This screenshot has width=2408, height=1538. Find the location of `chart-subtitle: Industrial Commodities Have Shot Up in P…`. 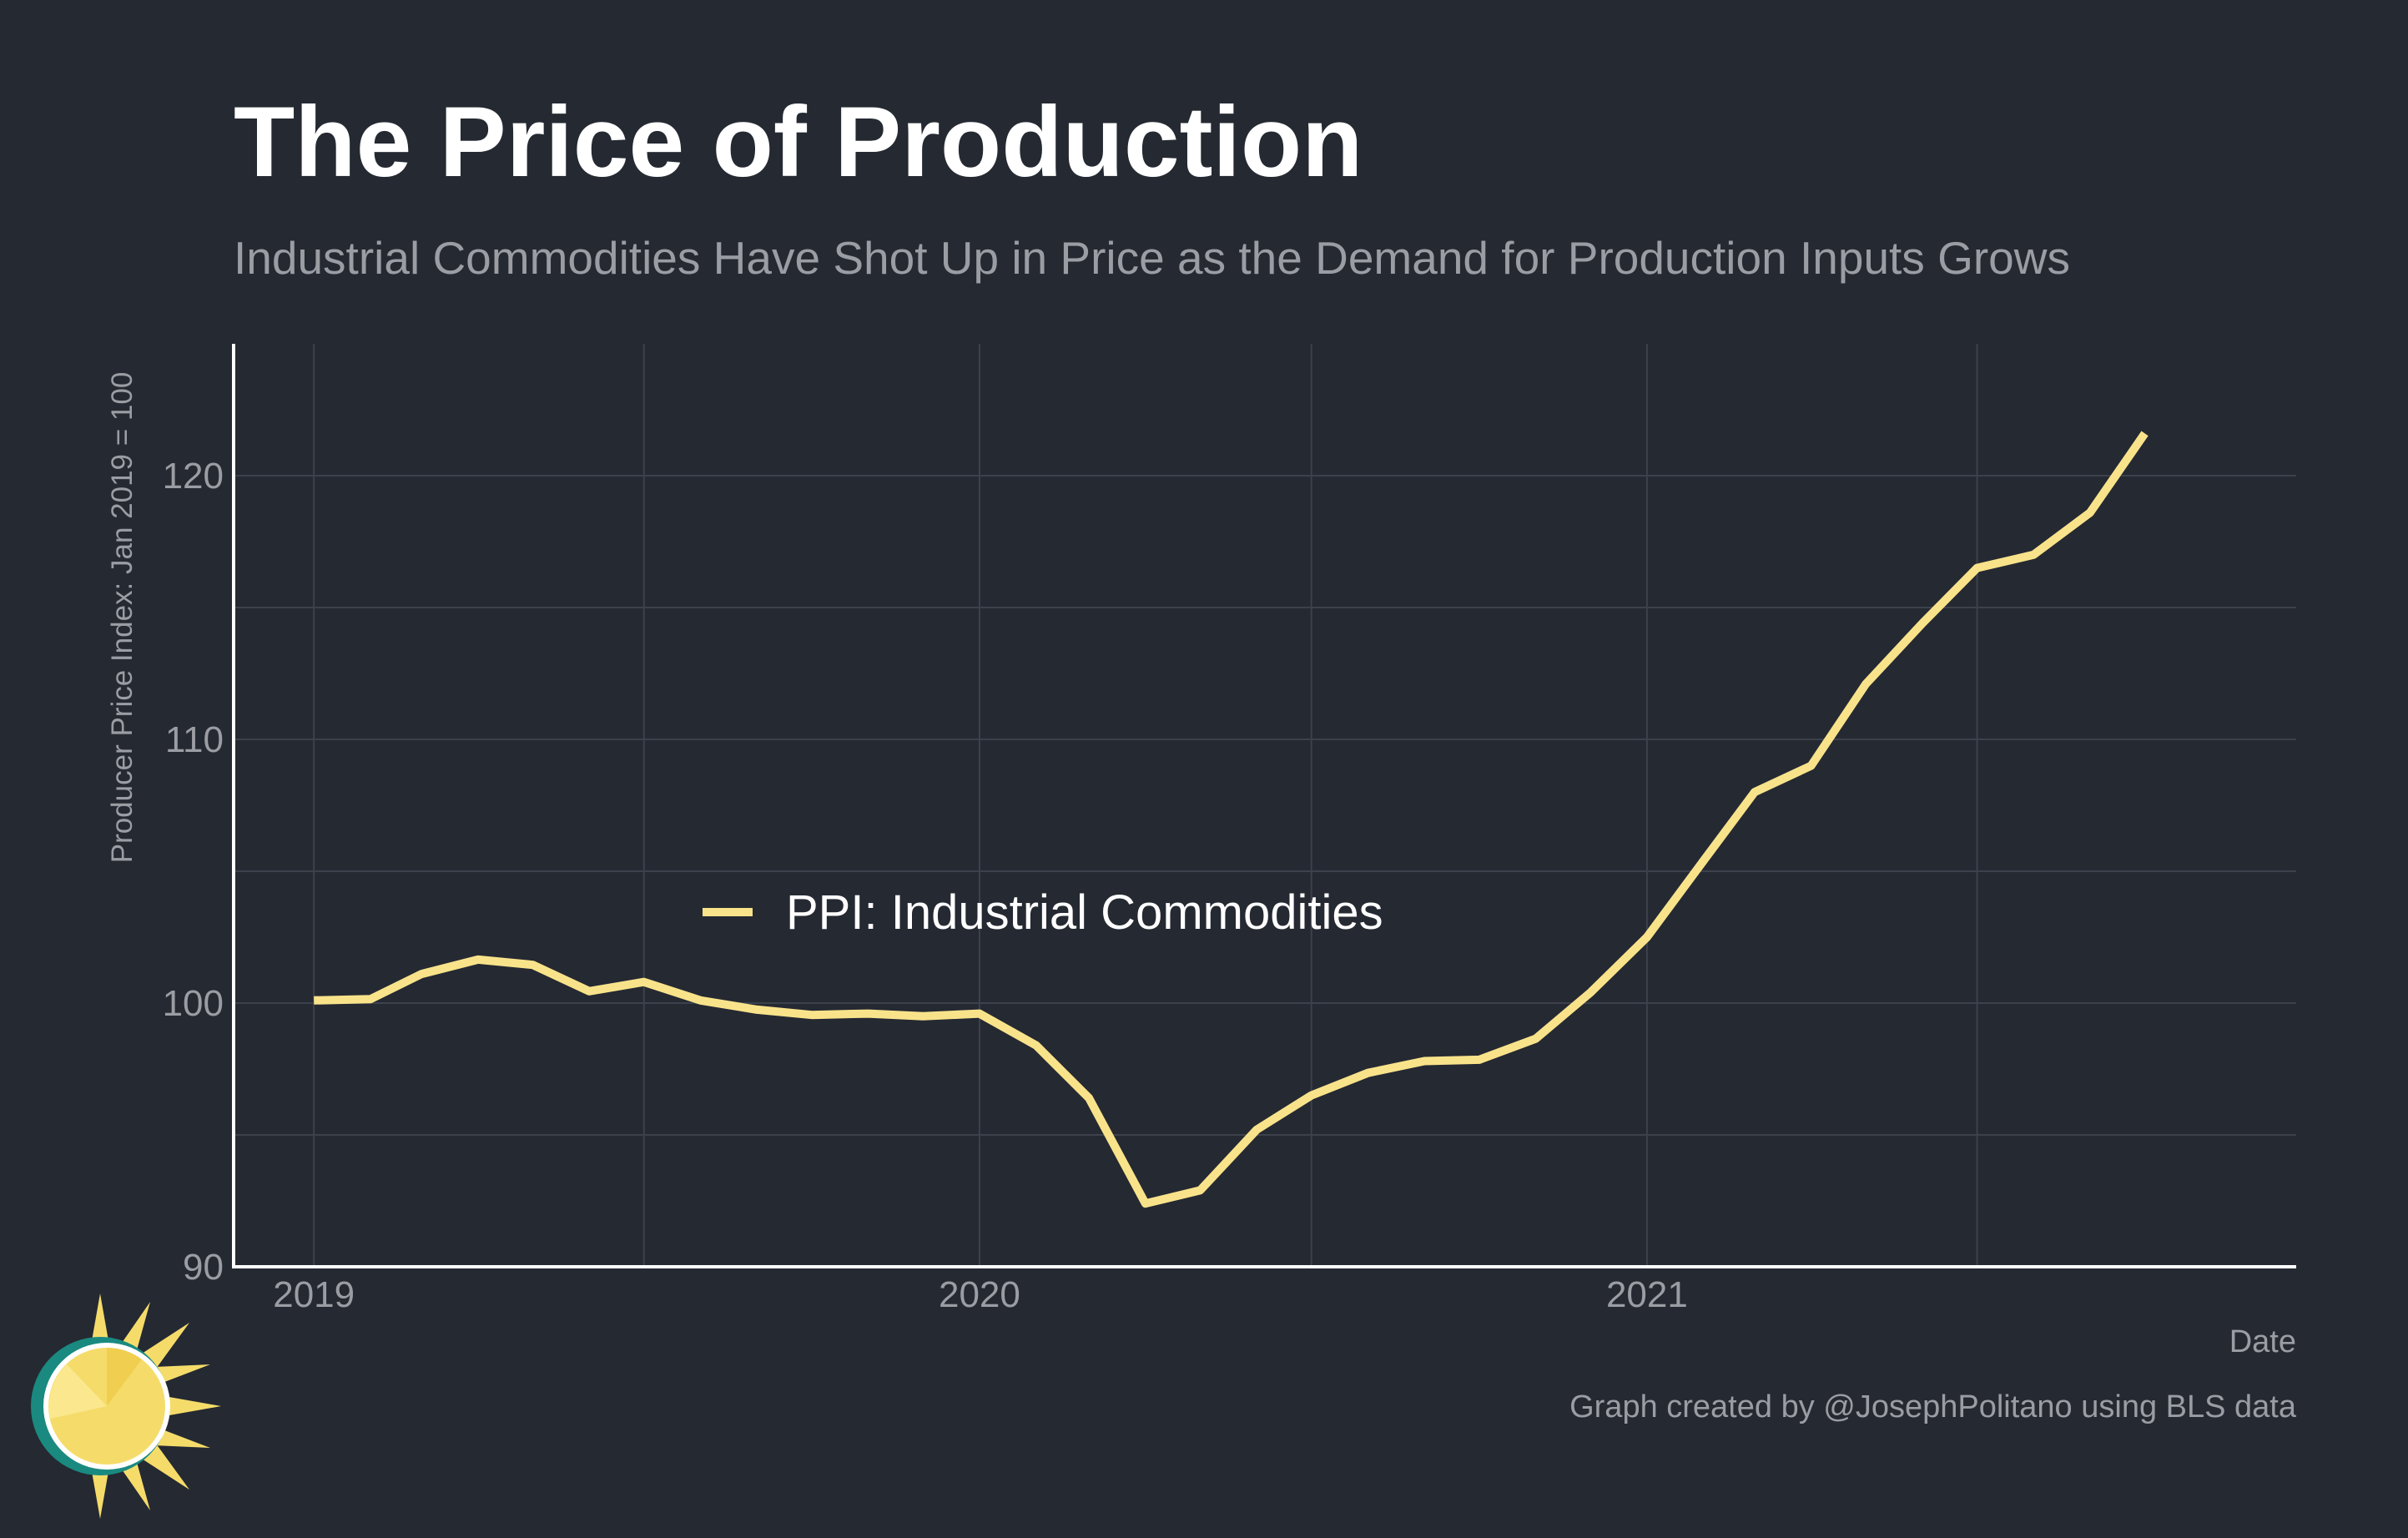

chart-subtitle: Industrial Commodities Have Shot Up in P… is located at coordinates (1152, 258).